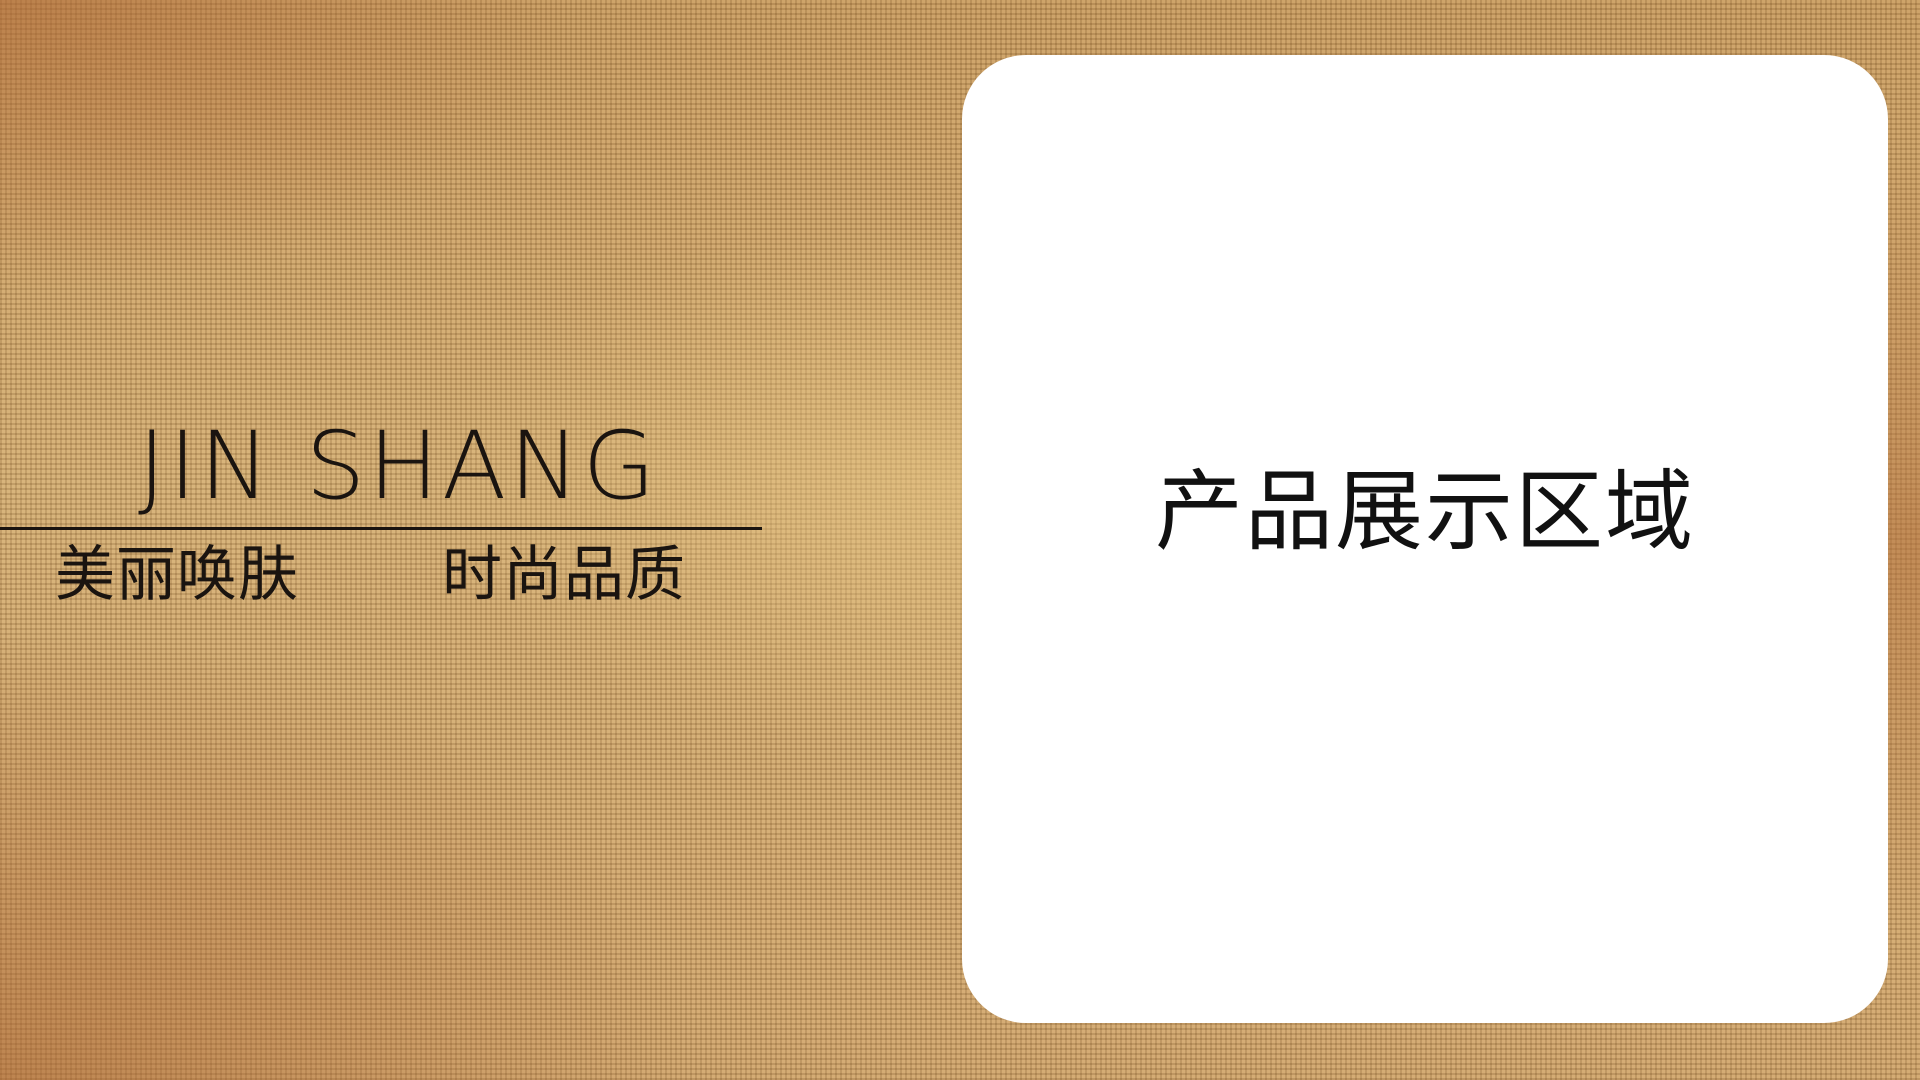 The height and width of the screenshot is (1080, 1920). I want to click on brand-logo: JIN SHANG, so click(398, 466).